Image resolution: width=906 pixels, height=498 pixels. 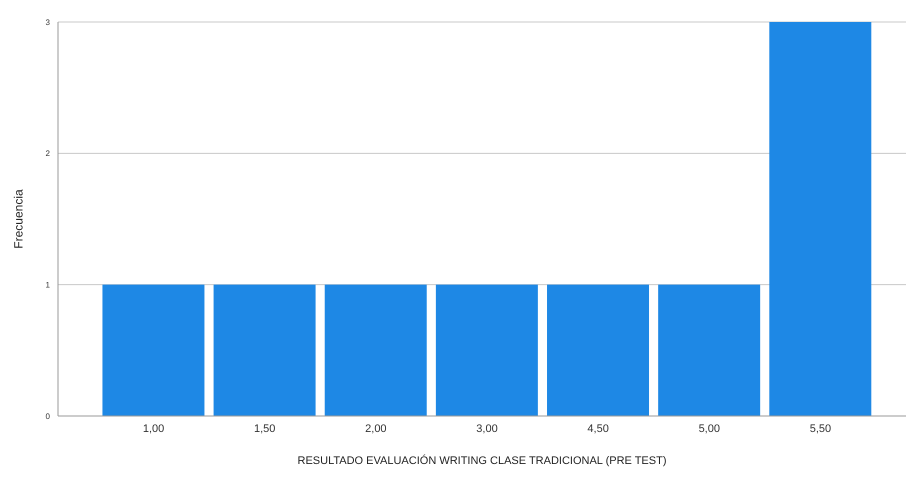 What do you see at coordinates (153, 428) in the screenshot?
I see `x-tick-label: 1,00` at bounding box center [153, 428].